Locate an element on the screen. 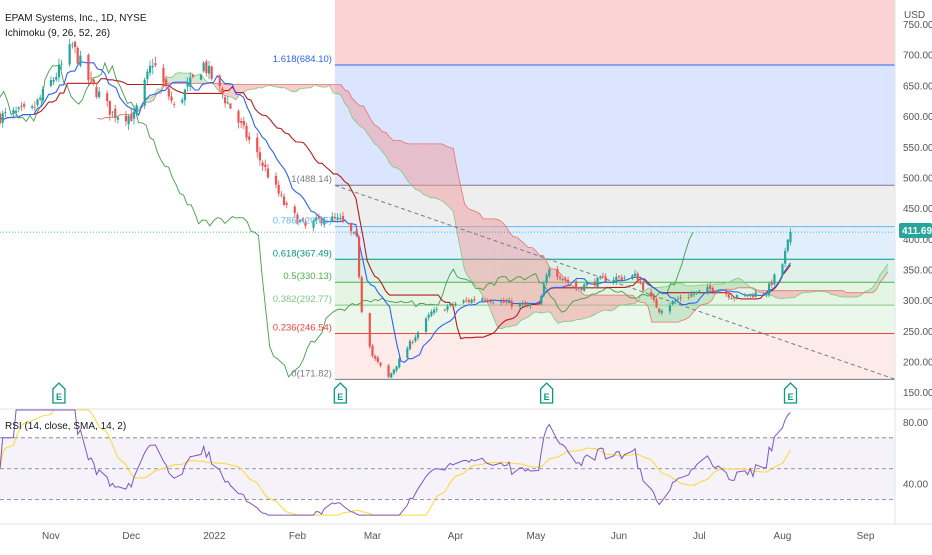 This screenshot has height=555, width=932. y-tick-label: 300.00 is located at coordinates (917, 301).